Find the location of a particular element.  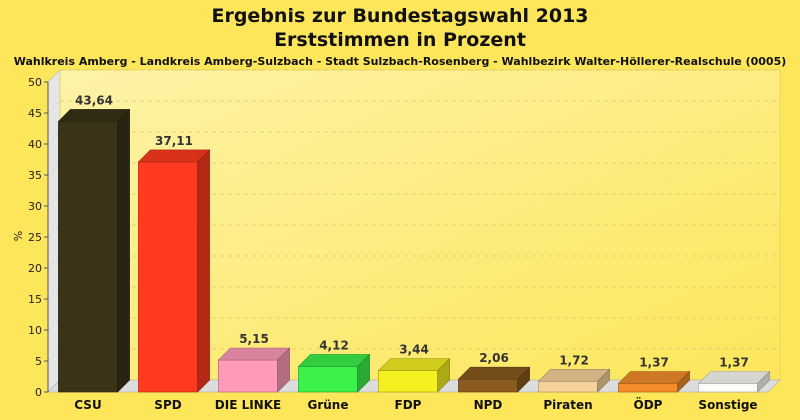

x-tick-label: ÖDP is located at coordinates (648, 404).